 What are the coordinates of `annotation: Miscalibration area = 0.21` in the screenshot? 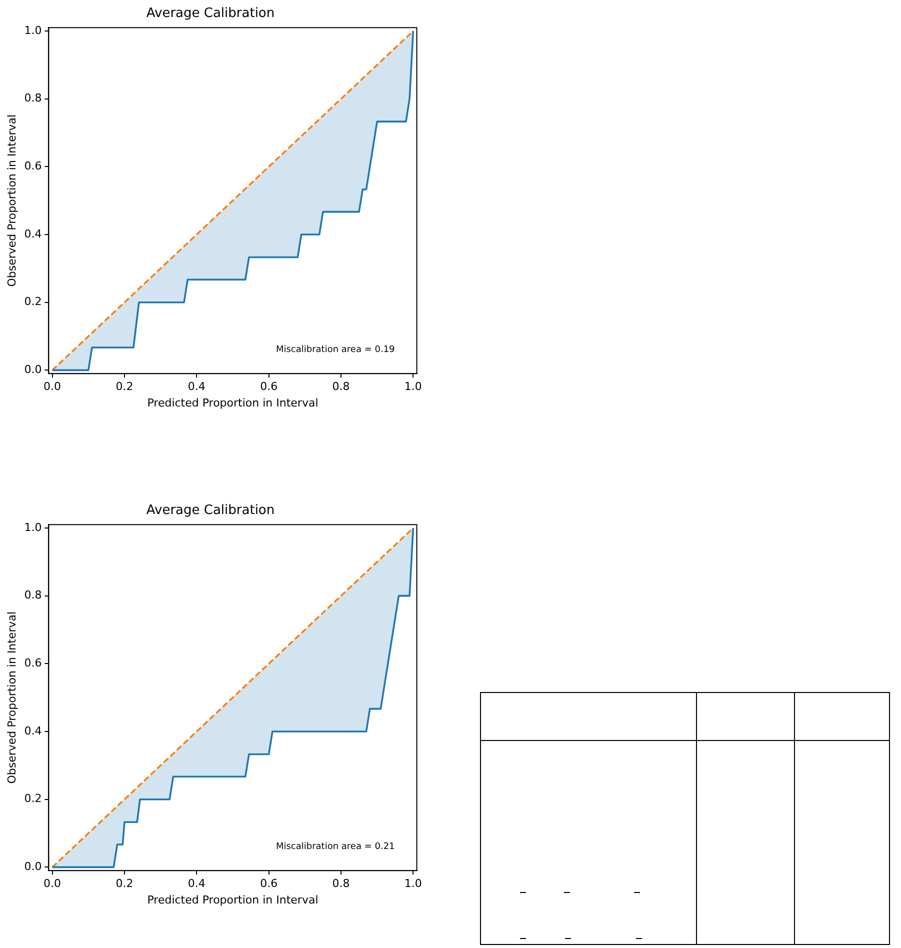 It's located at (335, 847).